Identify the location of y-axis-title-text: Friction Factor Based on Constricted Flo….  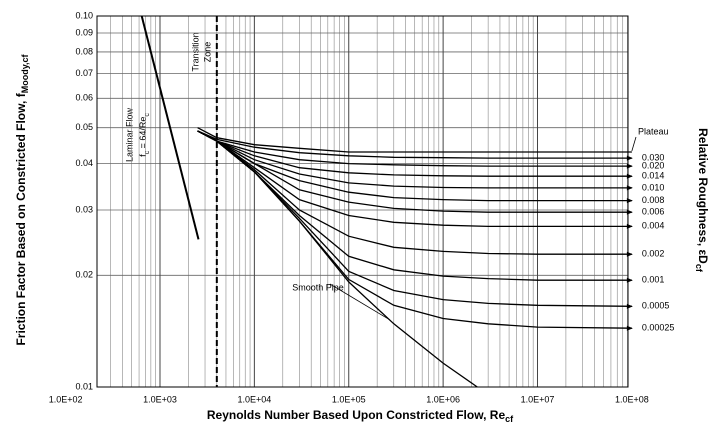
(21, 218).